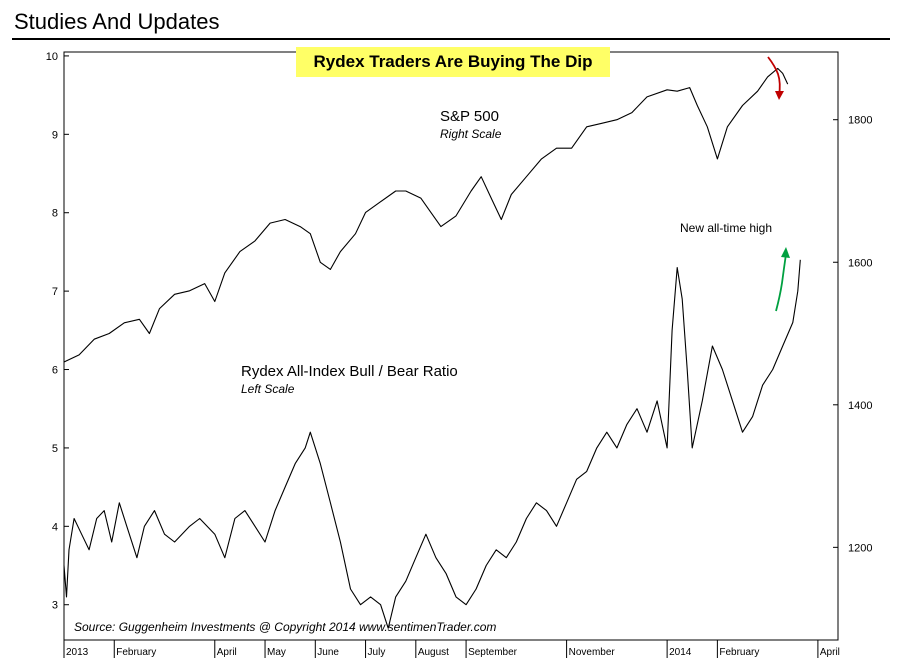 Image resolution: width=903 pixels, height=671 pixels. What do you see at coordinates (55, 449) in the screenshot?
I see `left-tick-label: 5` at bounding box center [55, 449].